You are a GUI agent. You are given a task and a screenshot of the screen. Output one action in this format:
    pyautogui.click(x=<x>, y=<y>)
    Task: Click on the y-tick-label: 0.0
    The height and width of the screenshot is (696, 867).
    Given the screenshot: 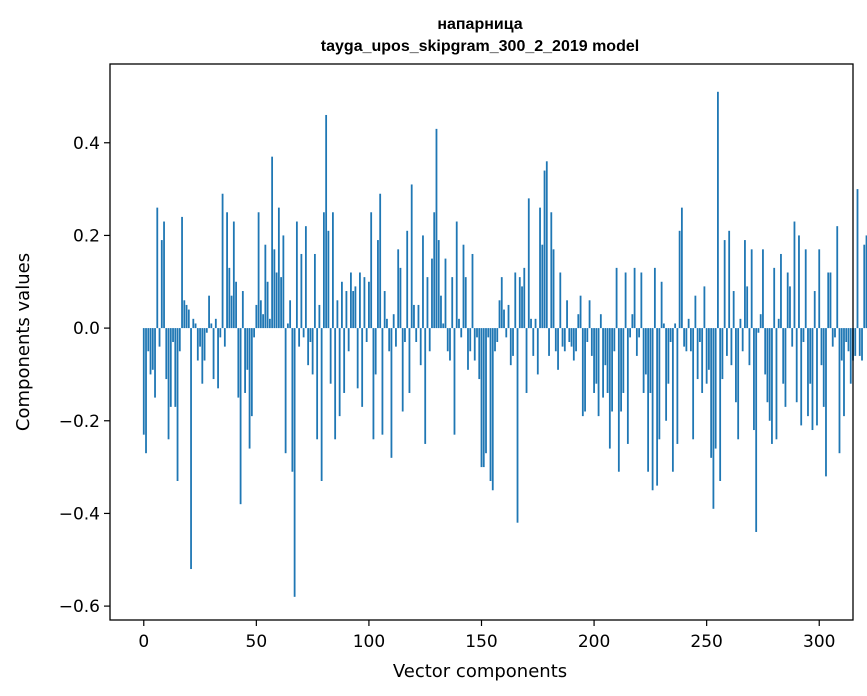 What is the action you would take?
    pyautogui.click(x=86, y=329)
    